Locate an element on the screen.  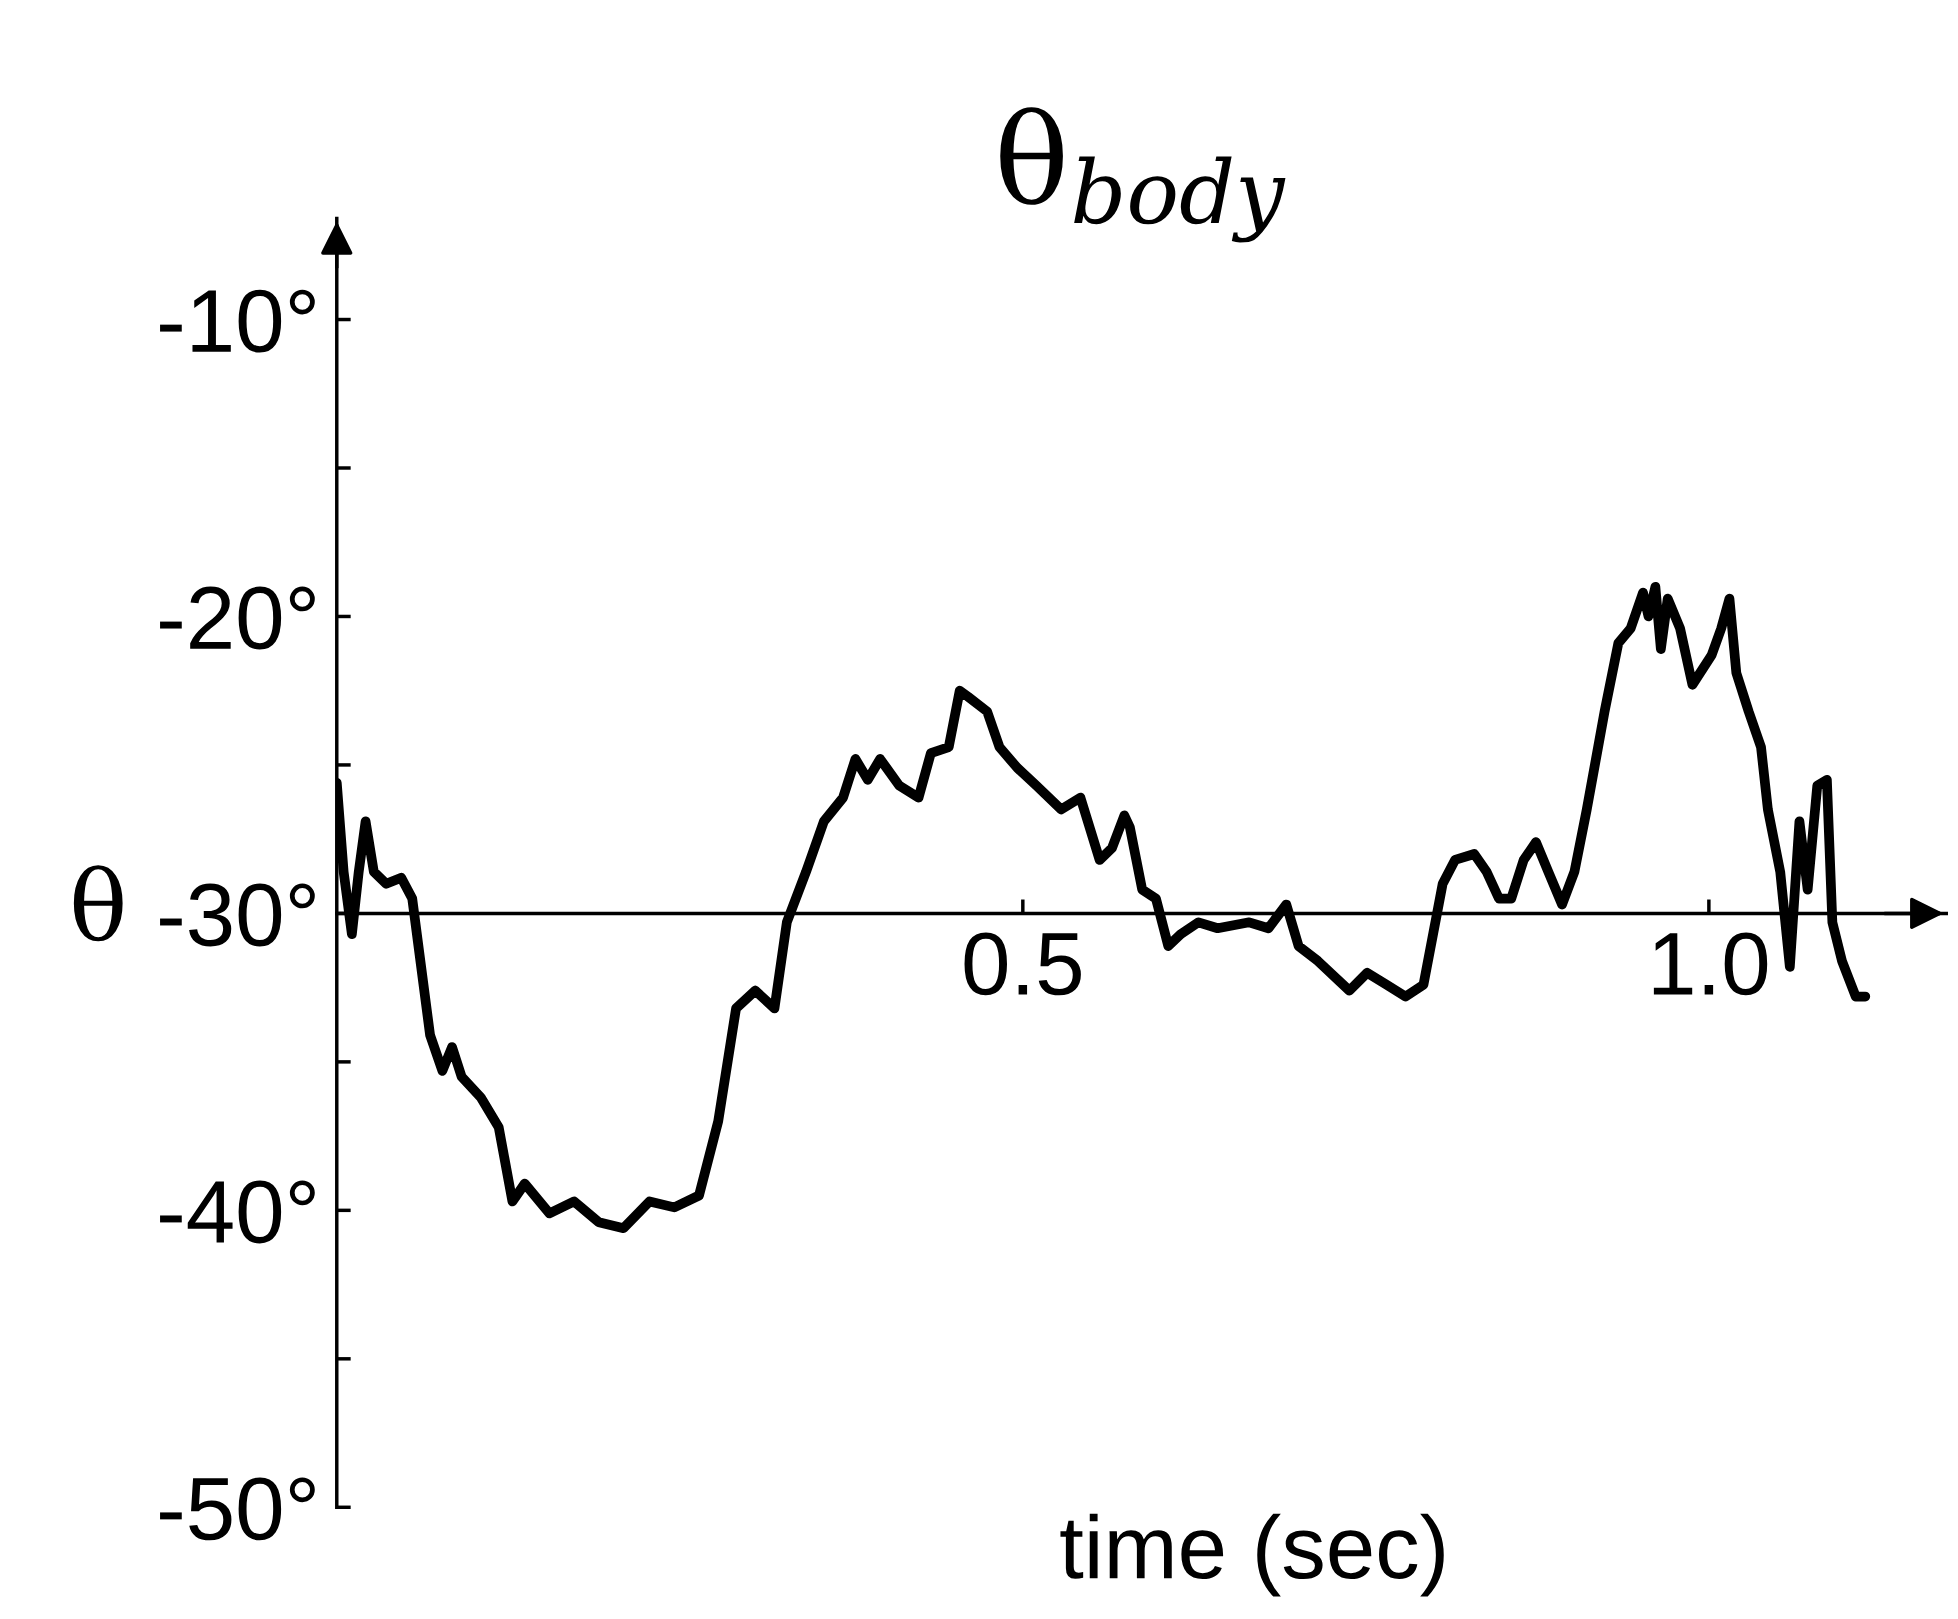
y-tick-label: -50° is located at coordinates (237, 1509).